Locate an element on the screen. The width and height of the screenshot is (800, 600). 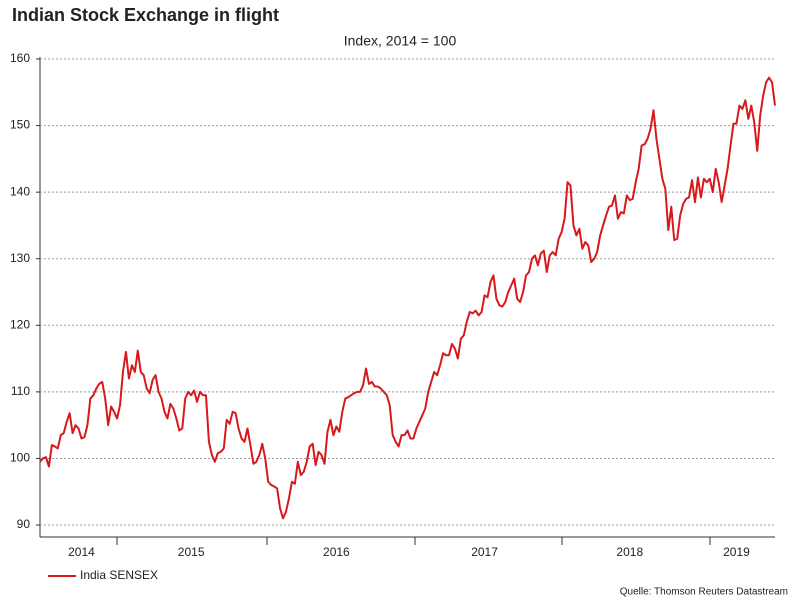
x-tick-label: 2017 is located at coordinates (484, 552).